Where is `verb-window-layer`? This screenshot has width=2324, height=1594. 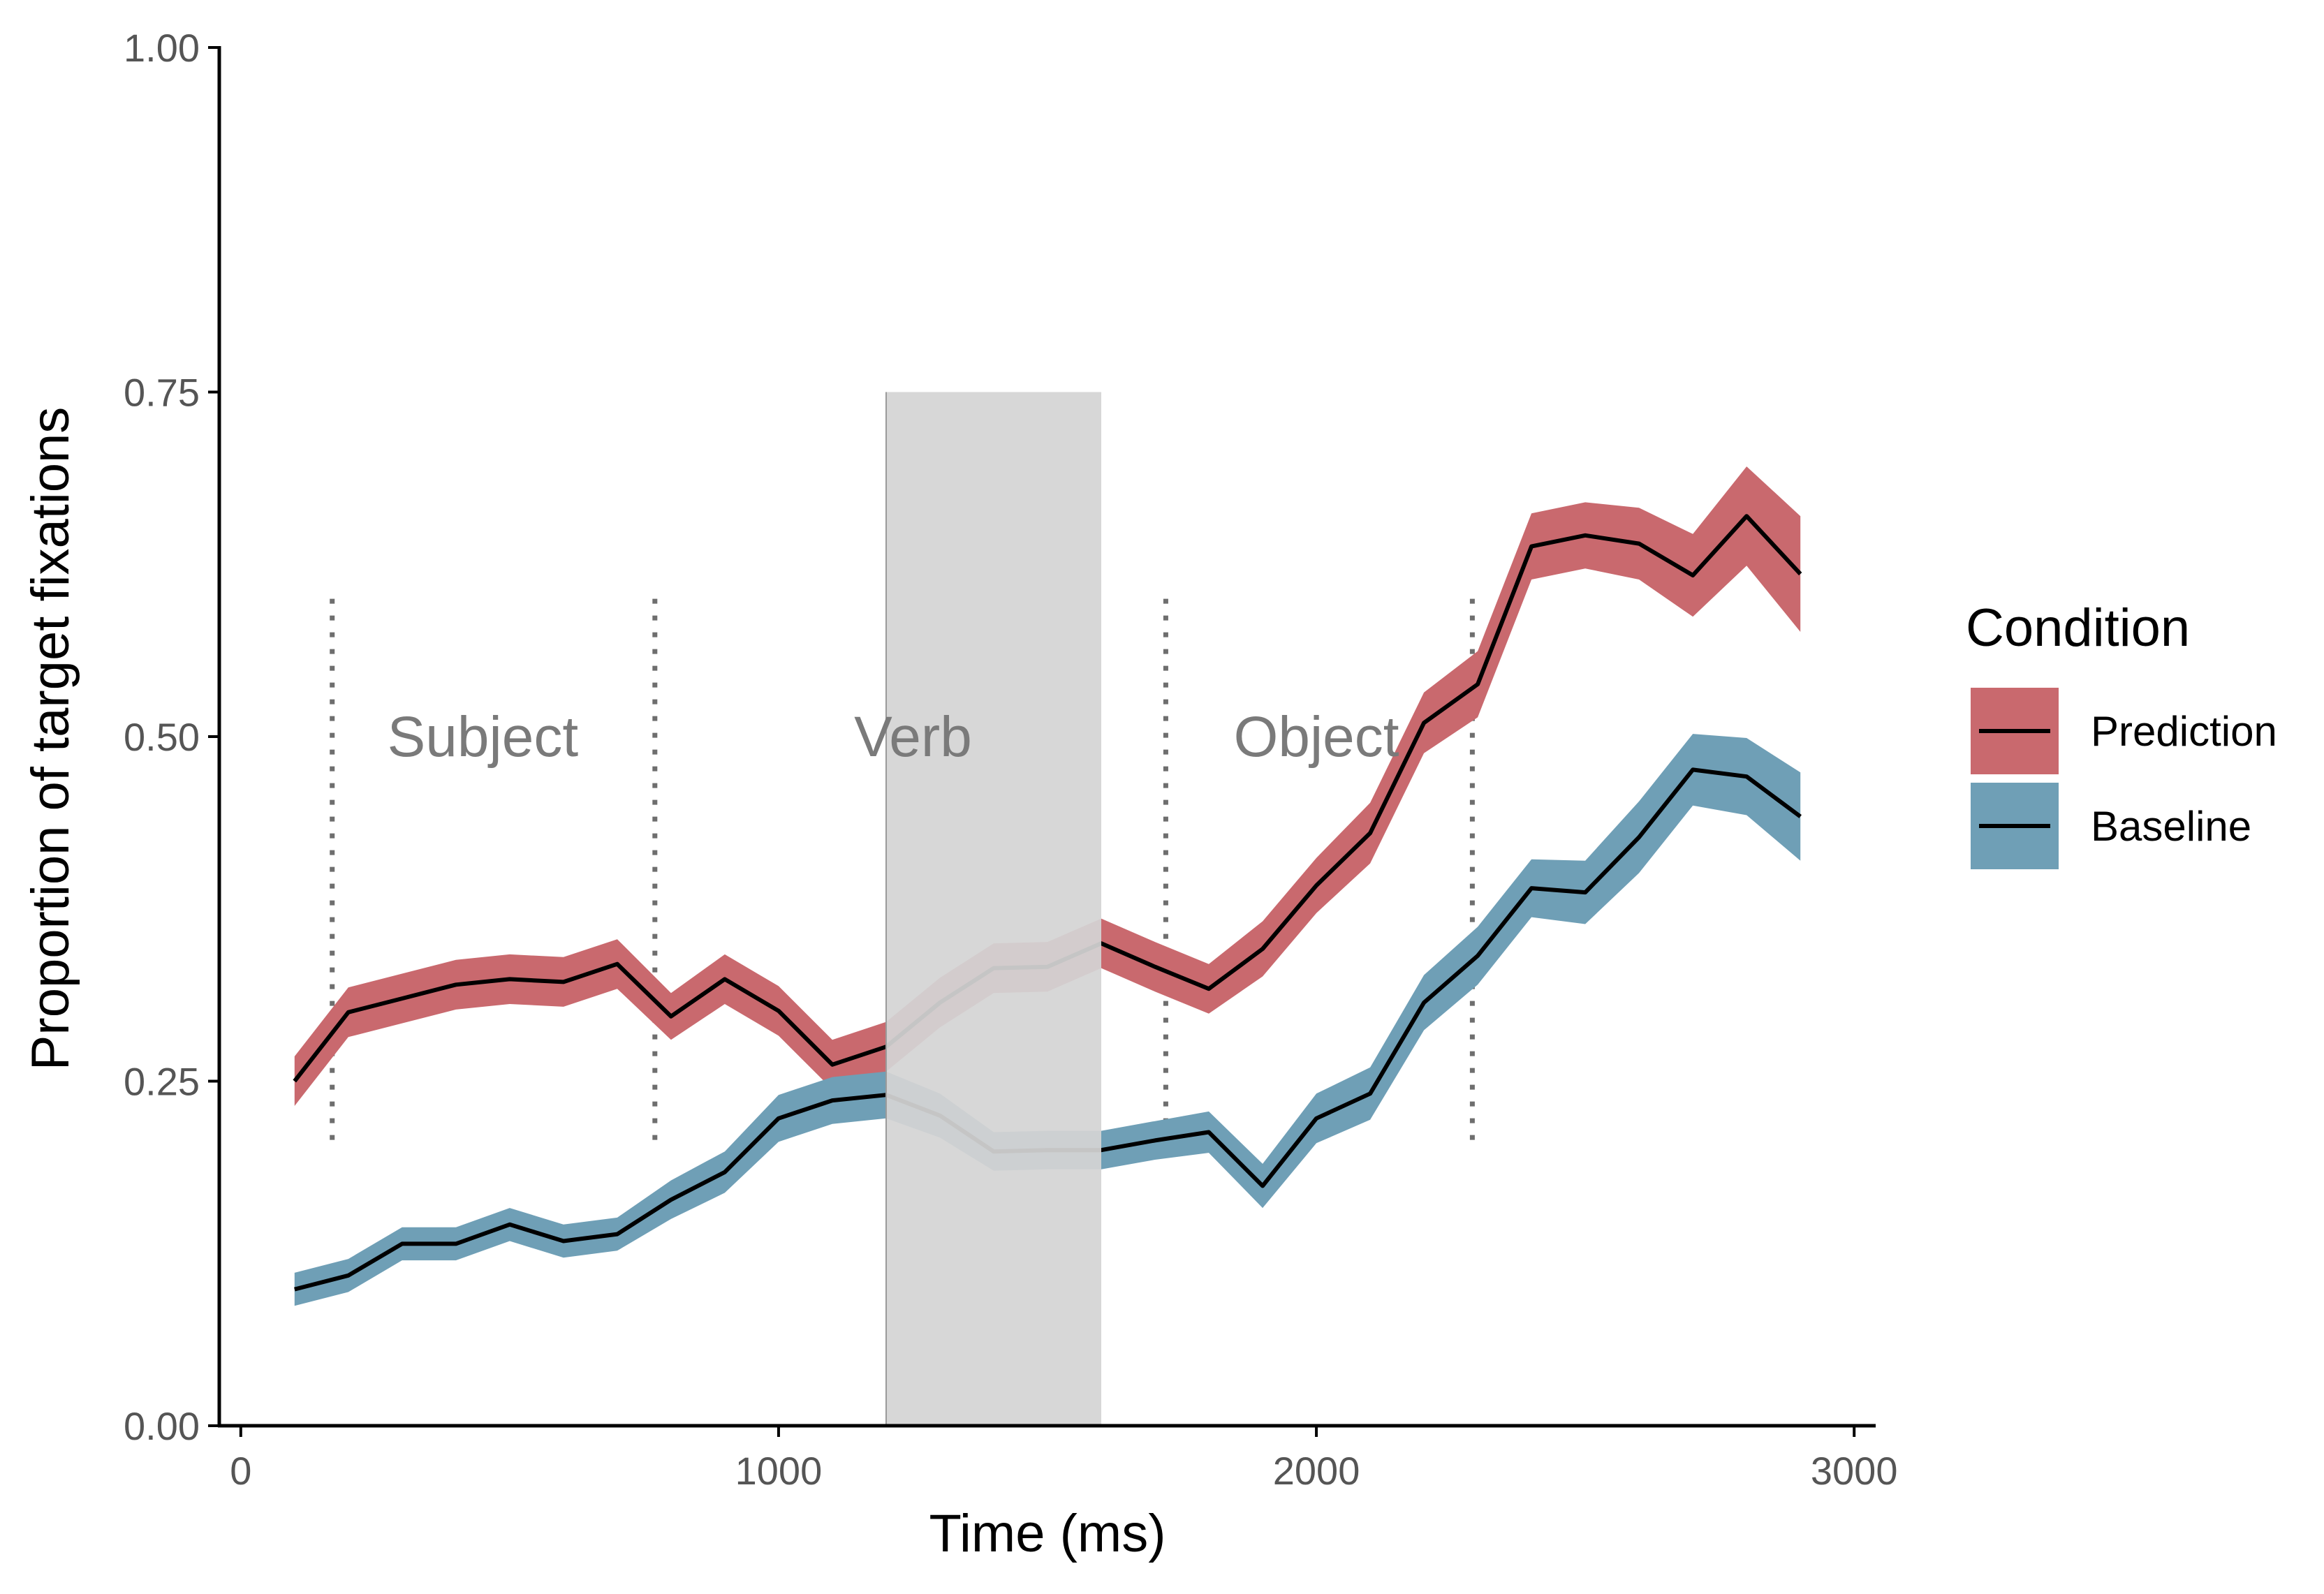
verb-window-layer is located at coordinates (993, 909).